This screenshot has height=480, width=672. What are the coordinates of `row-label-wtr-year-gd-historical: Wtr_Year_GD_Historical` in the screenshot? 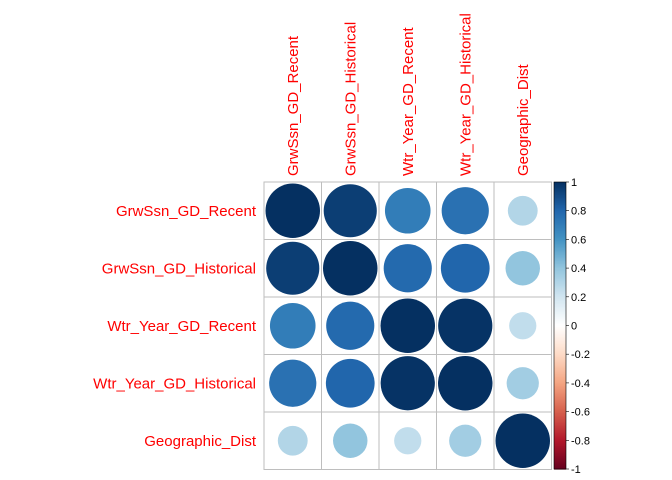 It's located at (174, 383).